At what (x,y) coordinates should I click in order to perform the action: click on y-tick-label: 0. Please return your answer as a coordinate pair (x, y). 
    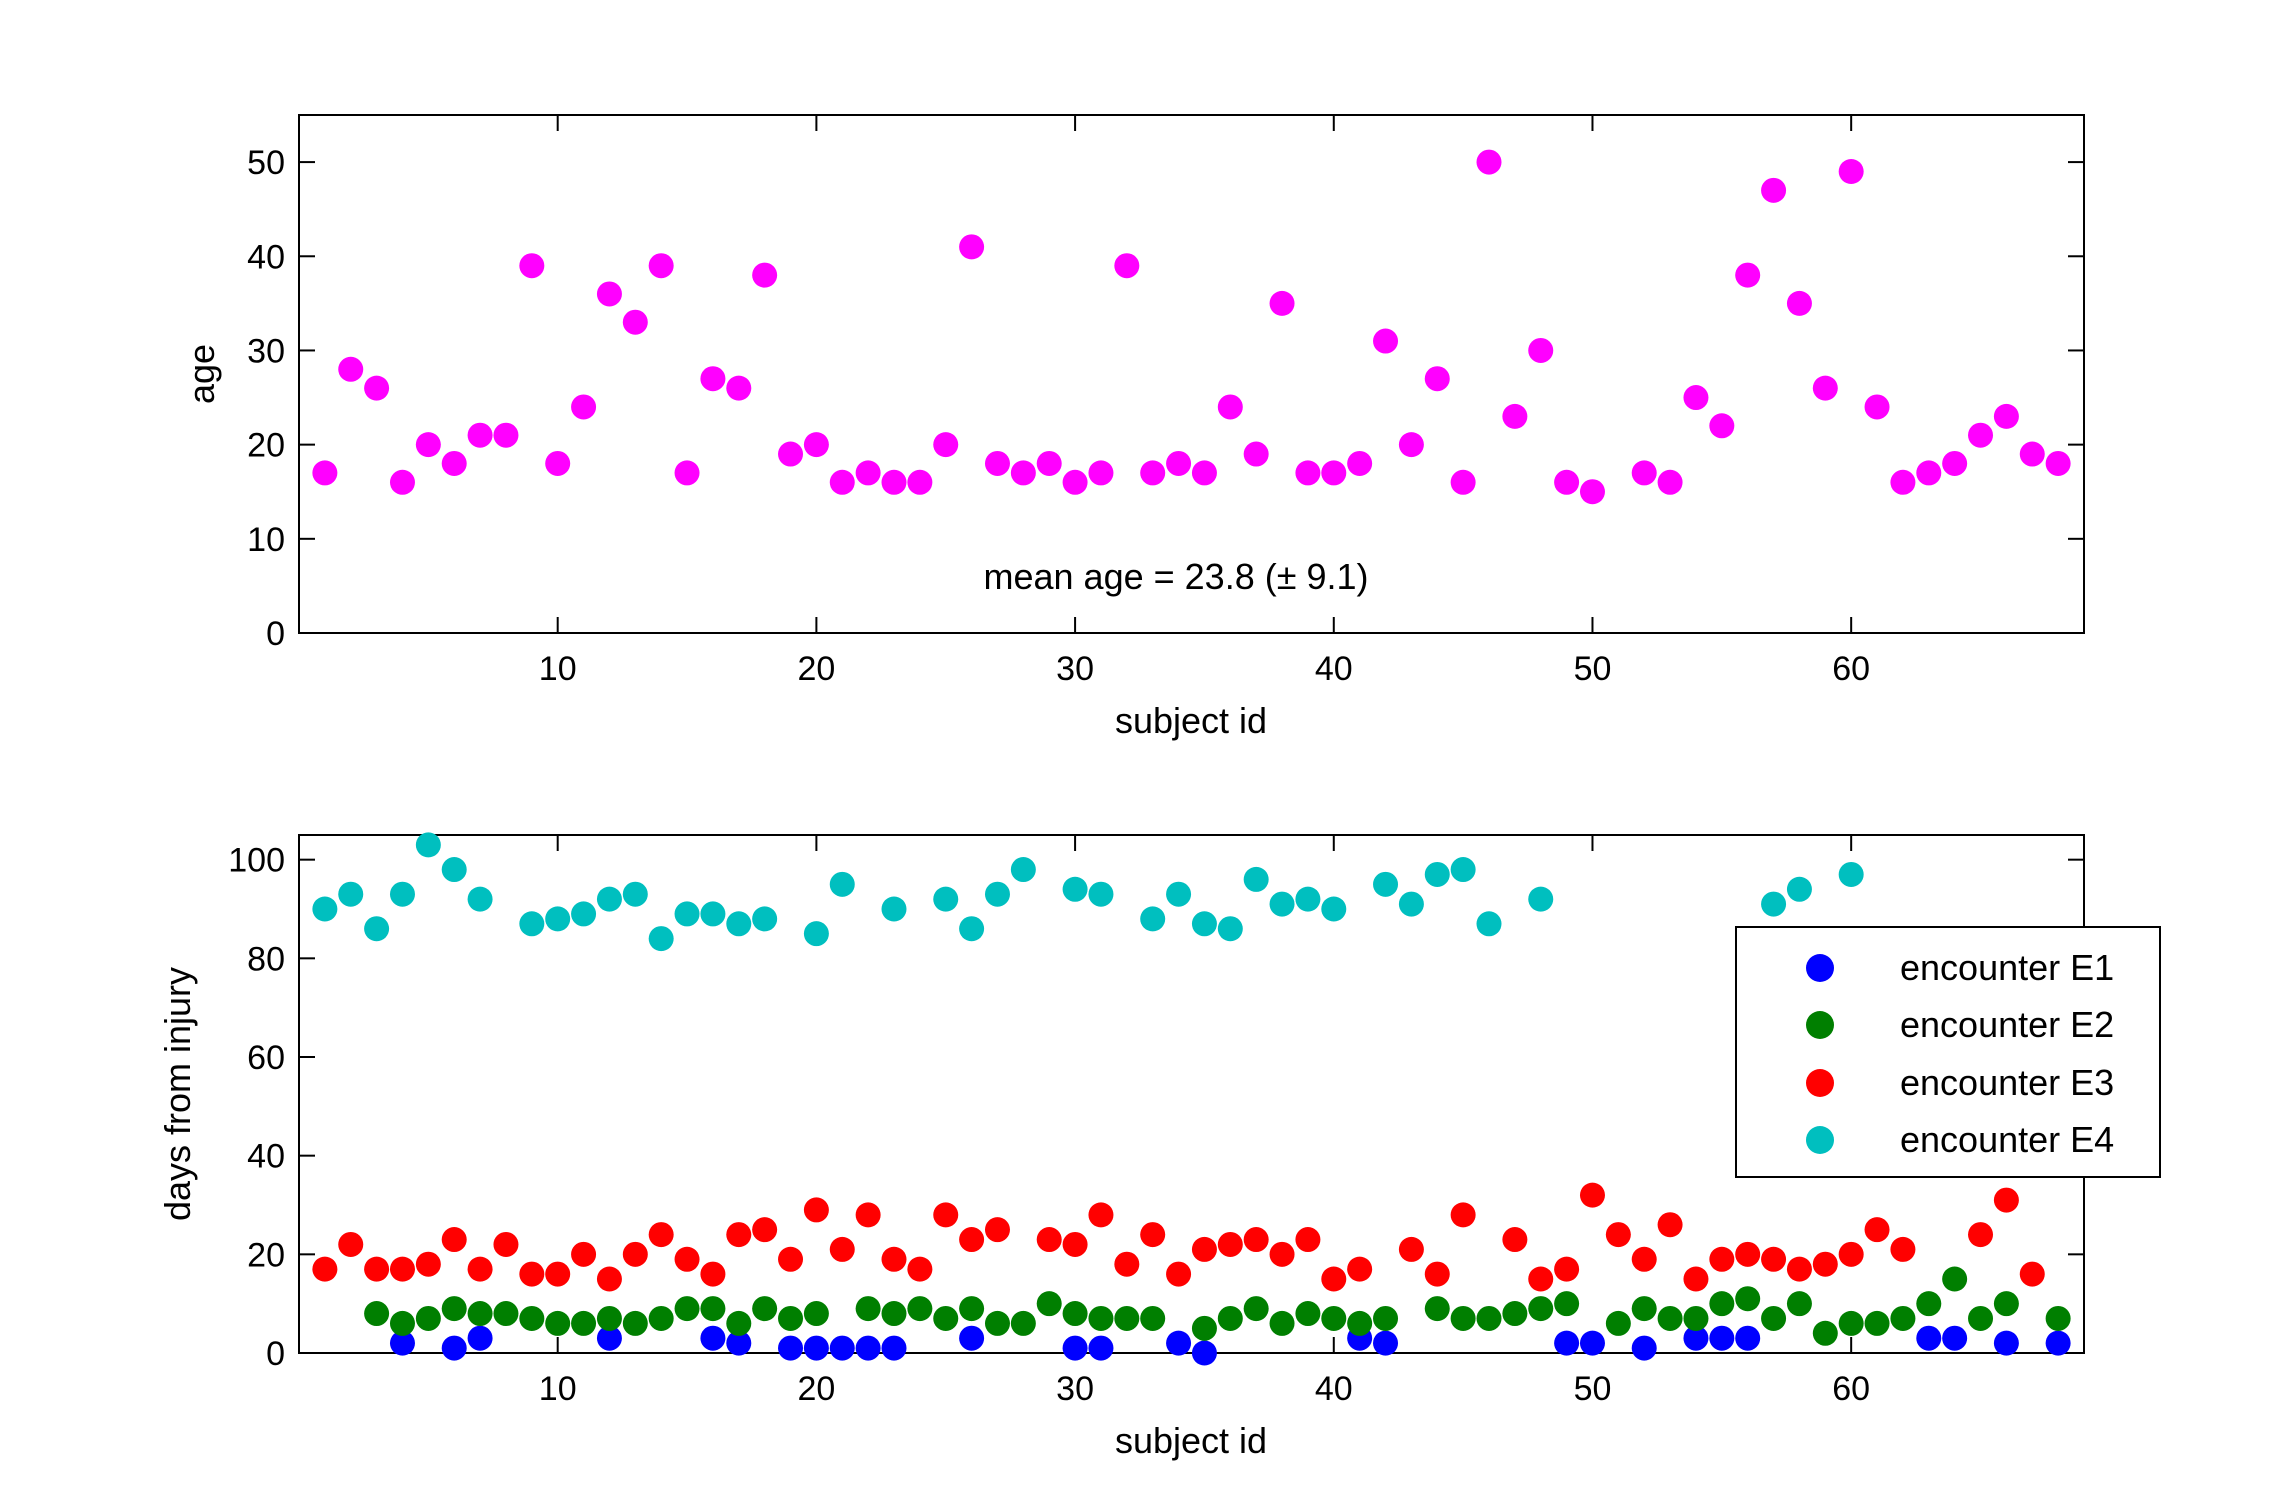
    Looking at the image, I should click on (275, 1354).